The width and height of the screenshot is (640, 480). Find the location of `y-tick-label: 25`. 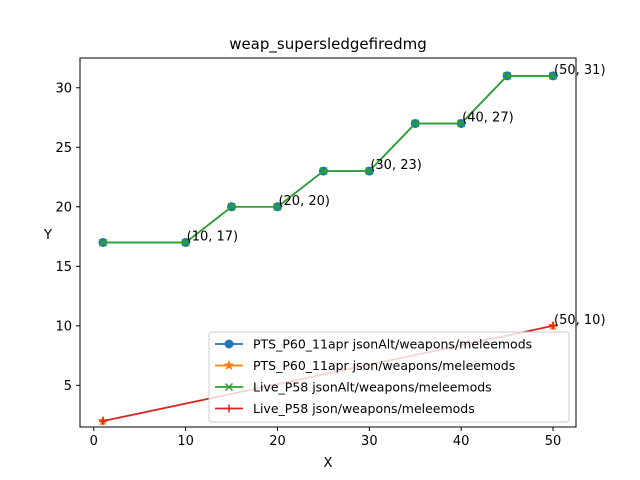

y-tick-label: 25 is located at coordinates (63, 148).